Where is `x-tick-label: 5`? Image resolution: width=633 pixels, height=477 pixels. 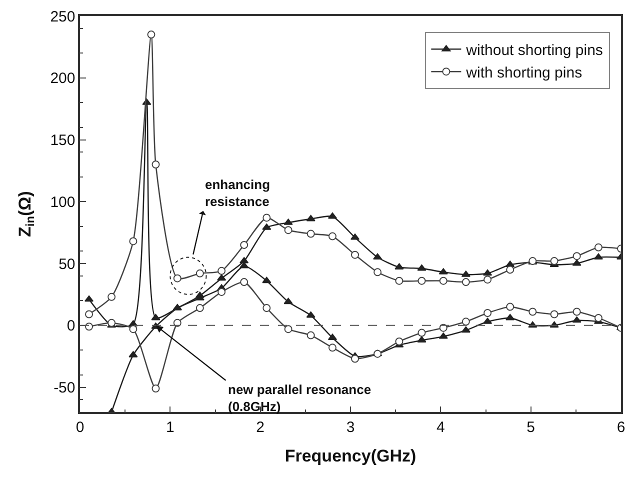 x-tick-label: 5 is located at coordinates (530, 427).